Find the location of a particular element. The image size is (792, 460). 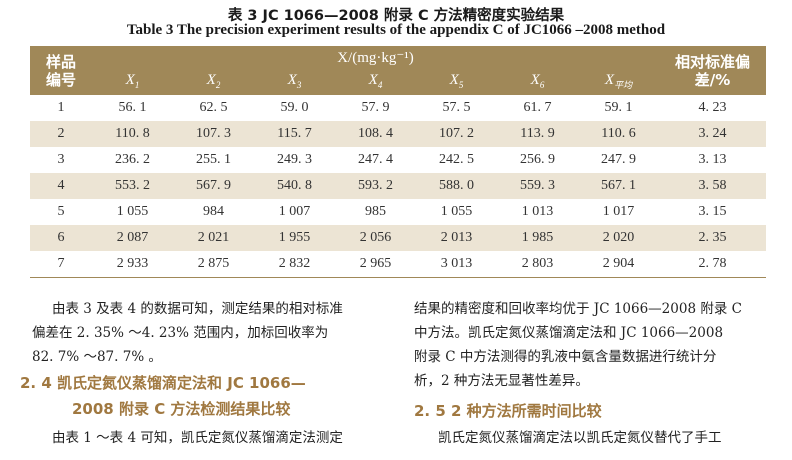

cell-value: 559. 3 is located at coordinates (537, 186).